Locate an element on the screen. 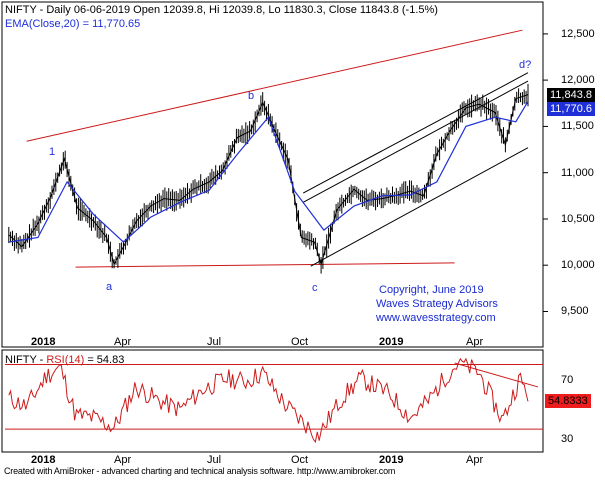 This screenshot has width=605, height=480. rsi-x-label-apr-2018: Apr is located at coordinates (123, 460).